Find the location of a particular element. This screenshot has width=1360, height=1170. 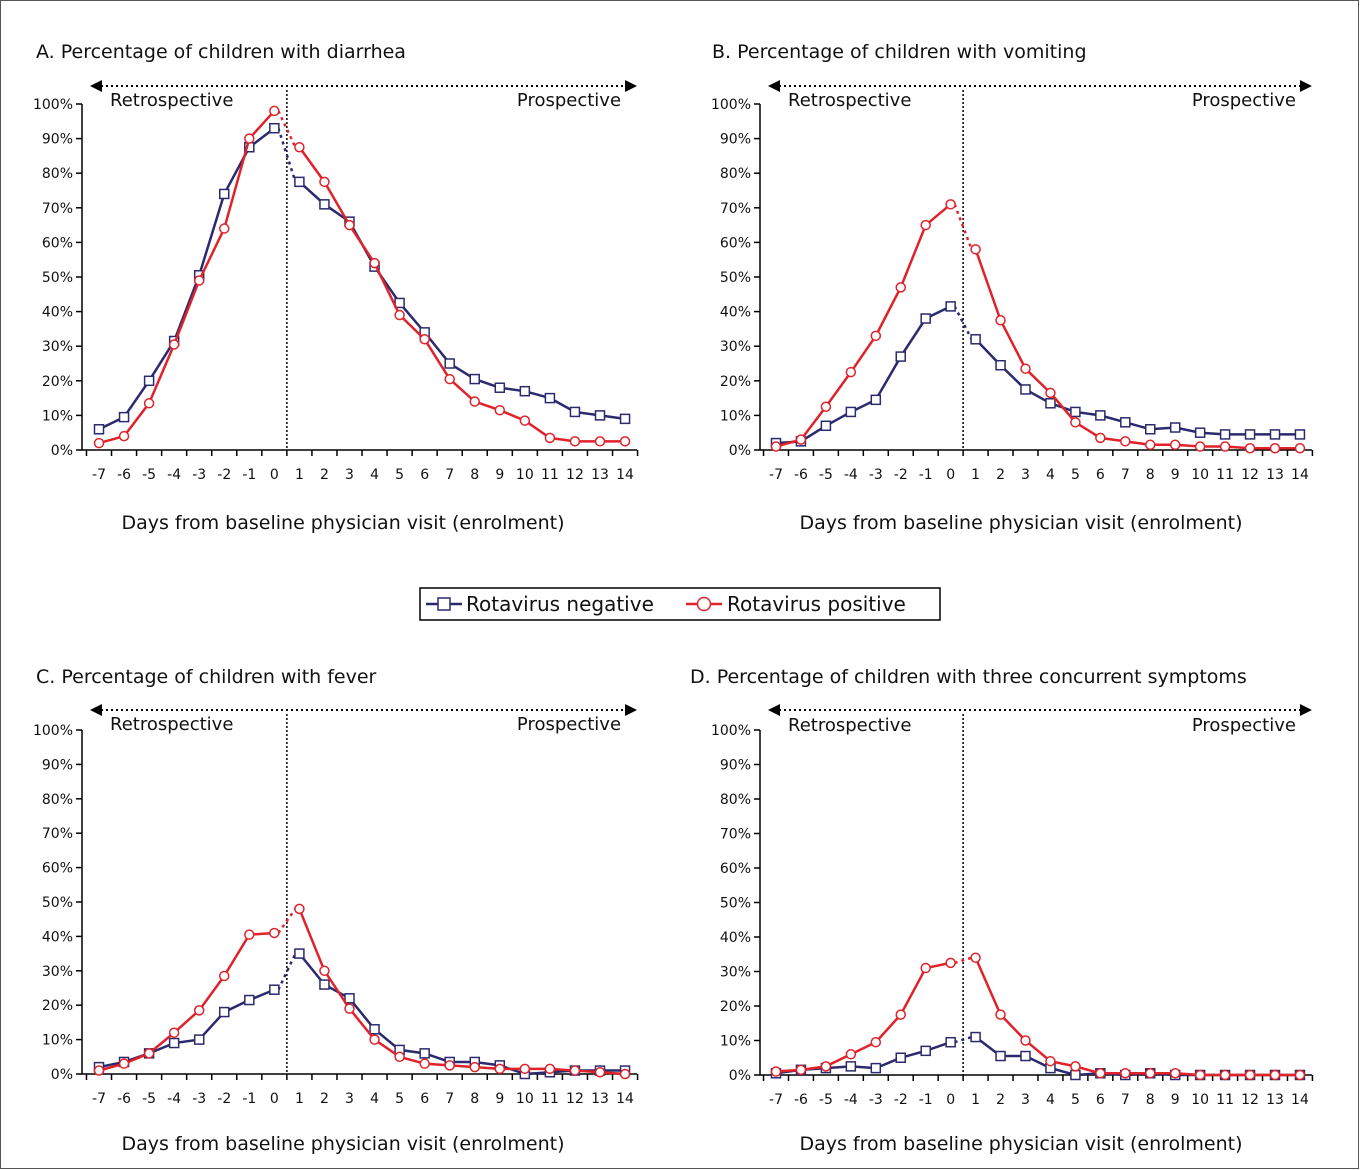

y-tick-label: 90% is located at coordinates (735, 766).